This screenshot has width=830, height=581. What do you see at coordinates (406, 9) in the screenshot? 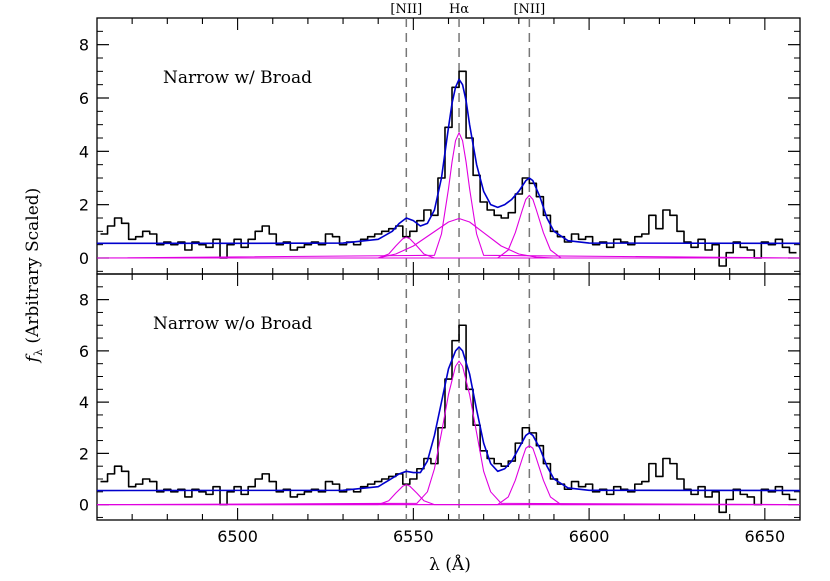
I see `reference-label-0: [NII]` at bounding box center [406, 9].